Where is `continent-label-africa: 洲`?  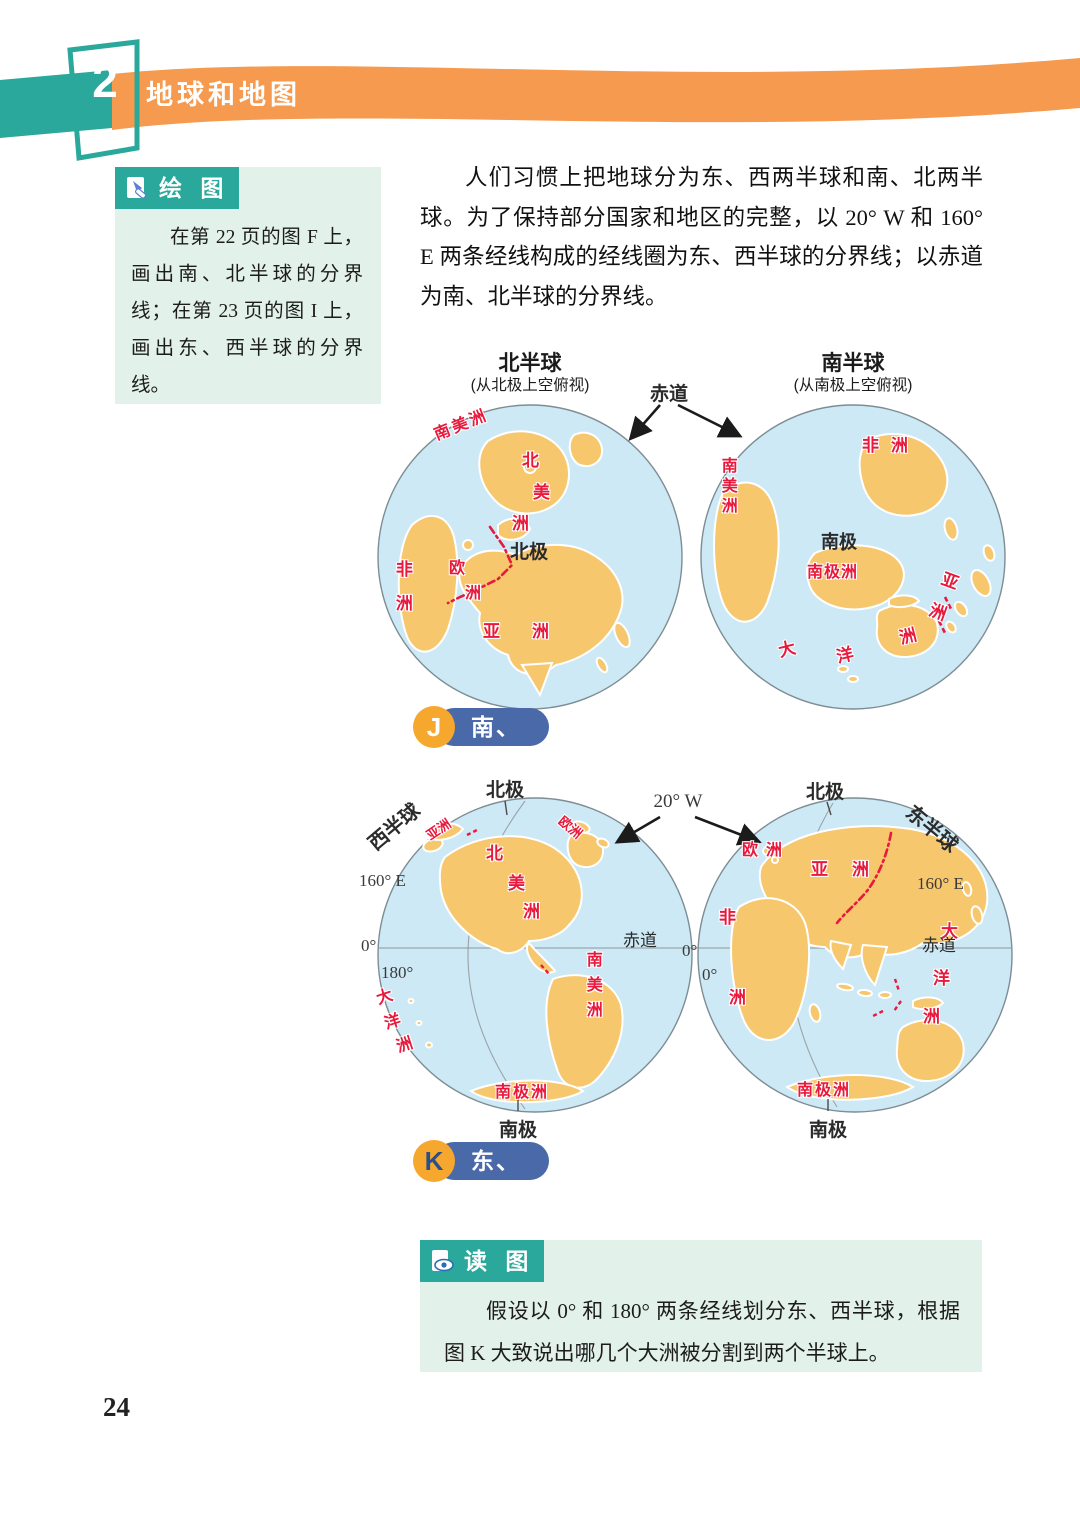
continent-label-africa: 洲 is located at coordinates (737, 997).